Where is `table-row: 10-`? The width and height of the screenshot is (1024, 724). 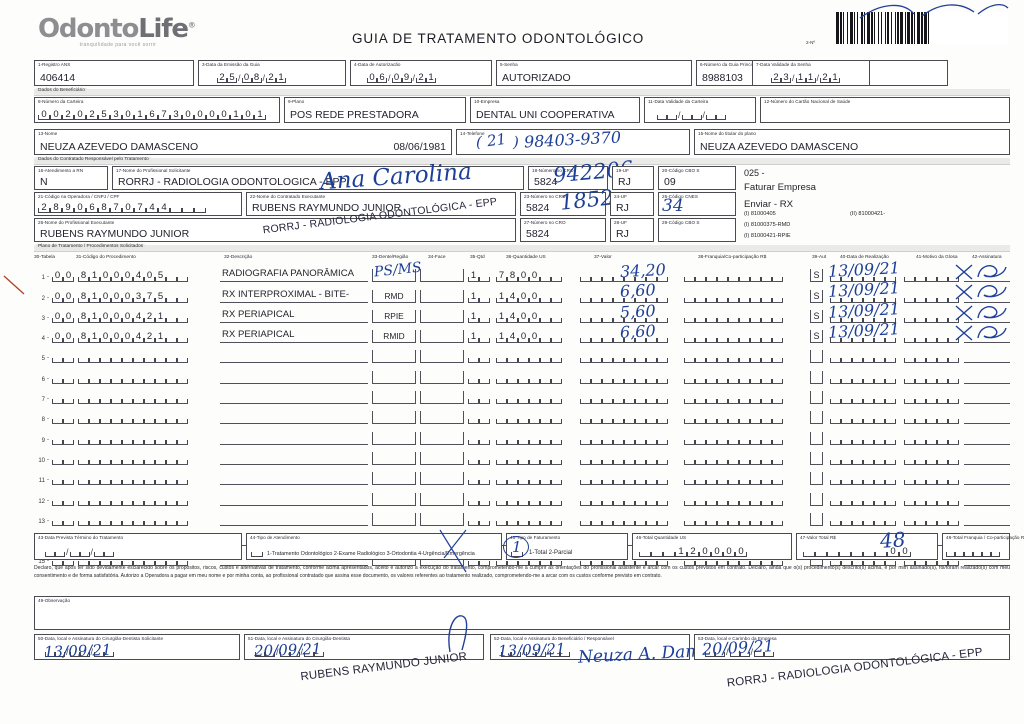 table-row: 10- is located at coordinates (522, 457).